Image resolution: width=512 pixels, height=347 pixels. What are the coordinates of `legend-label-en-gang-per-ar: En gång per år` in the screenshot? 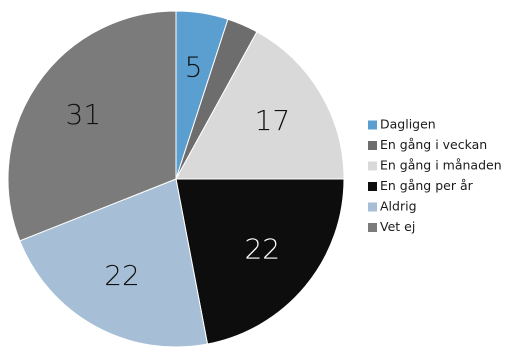 It's located at (427, 185).